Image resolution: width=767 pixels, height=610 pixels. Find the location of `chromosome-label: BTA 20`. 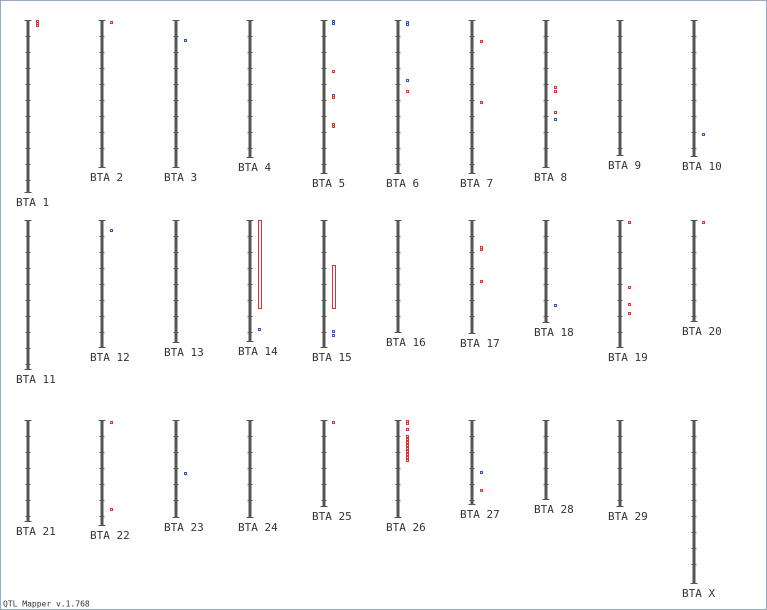

chromosome-label: BTA 20 is located at coordinates (702, 331).